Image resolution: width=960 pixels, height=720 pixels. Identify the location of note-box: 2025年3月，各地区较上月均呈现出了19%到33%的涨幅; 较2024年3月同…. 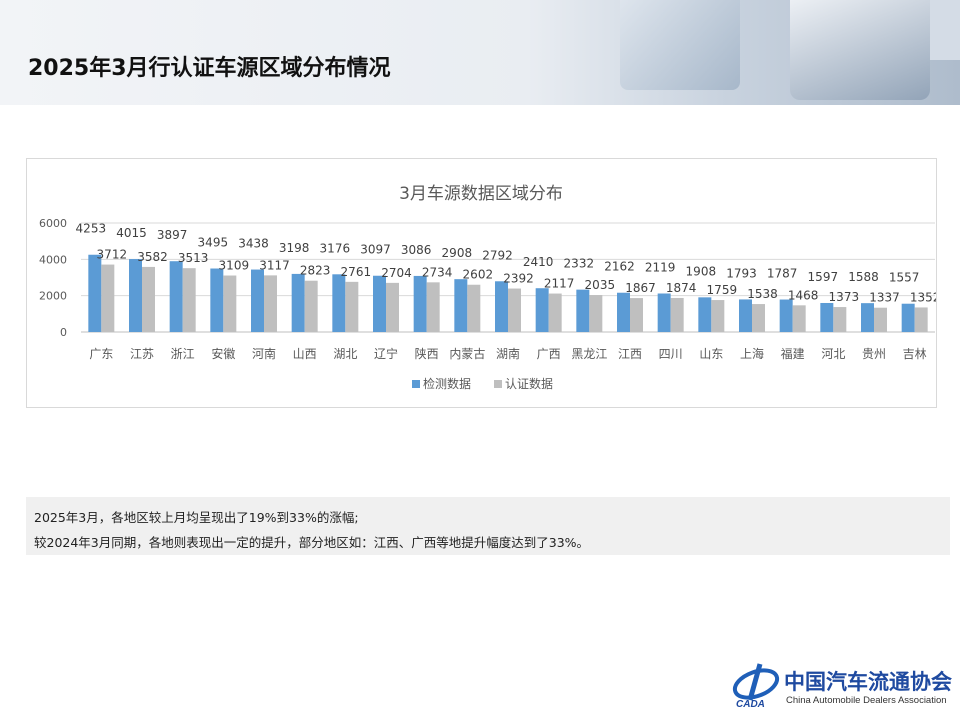
(488, 526).